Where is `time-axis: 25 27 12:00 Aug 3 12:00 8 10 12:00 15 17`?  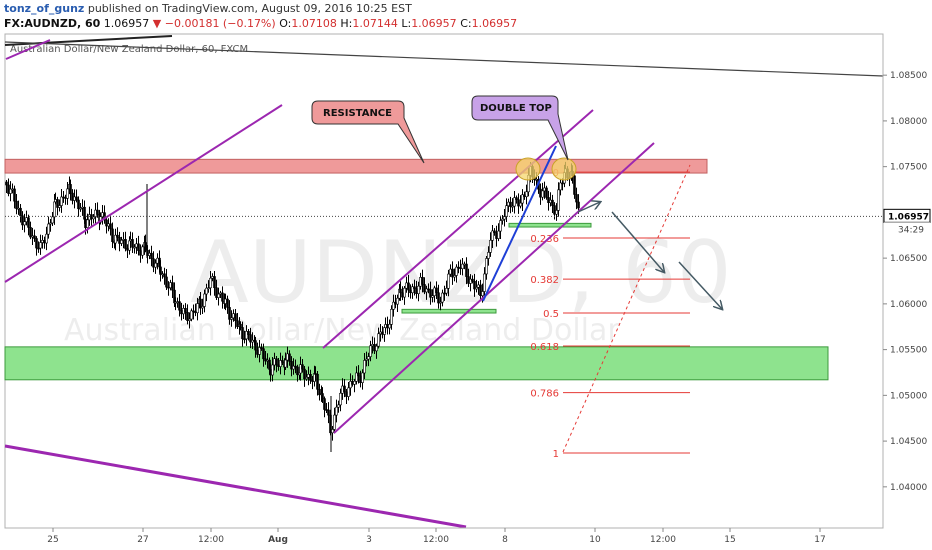 time-axis: 25 27 12:00 Aug 3 12:00 8 10 12:00 15 17 is located at coordinates (444, 536).